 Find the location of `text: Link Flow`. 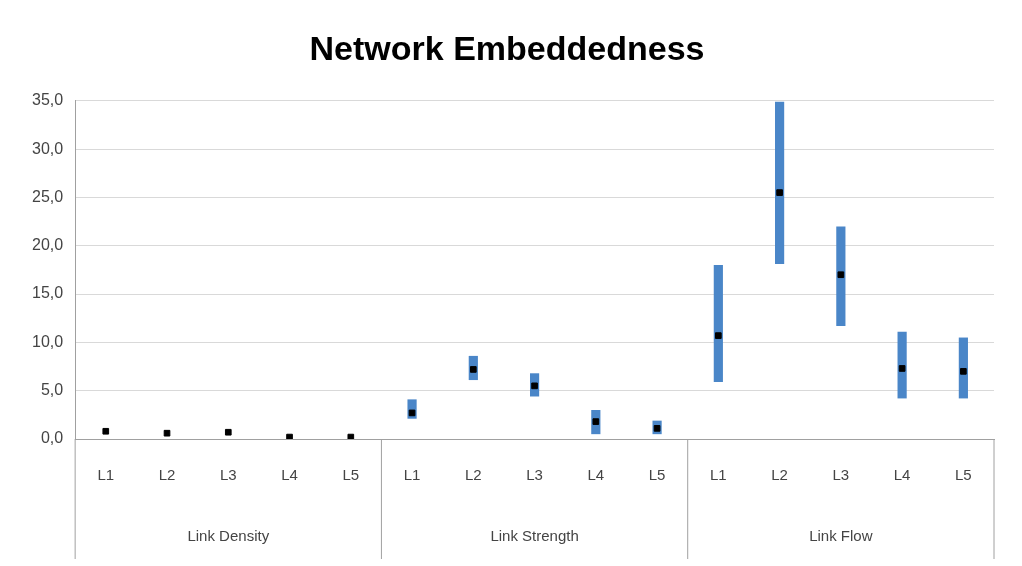

text: Link Flow is located at coordinates (841, 536).